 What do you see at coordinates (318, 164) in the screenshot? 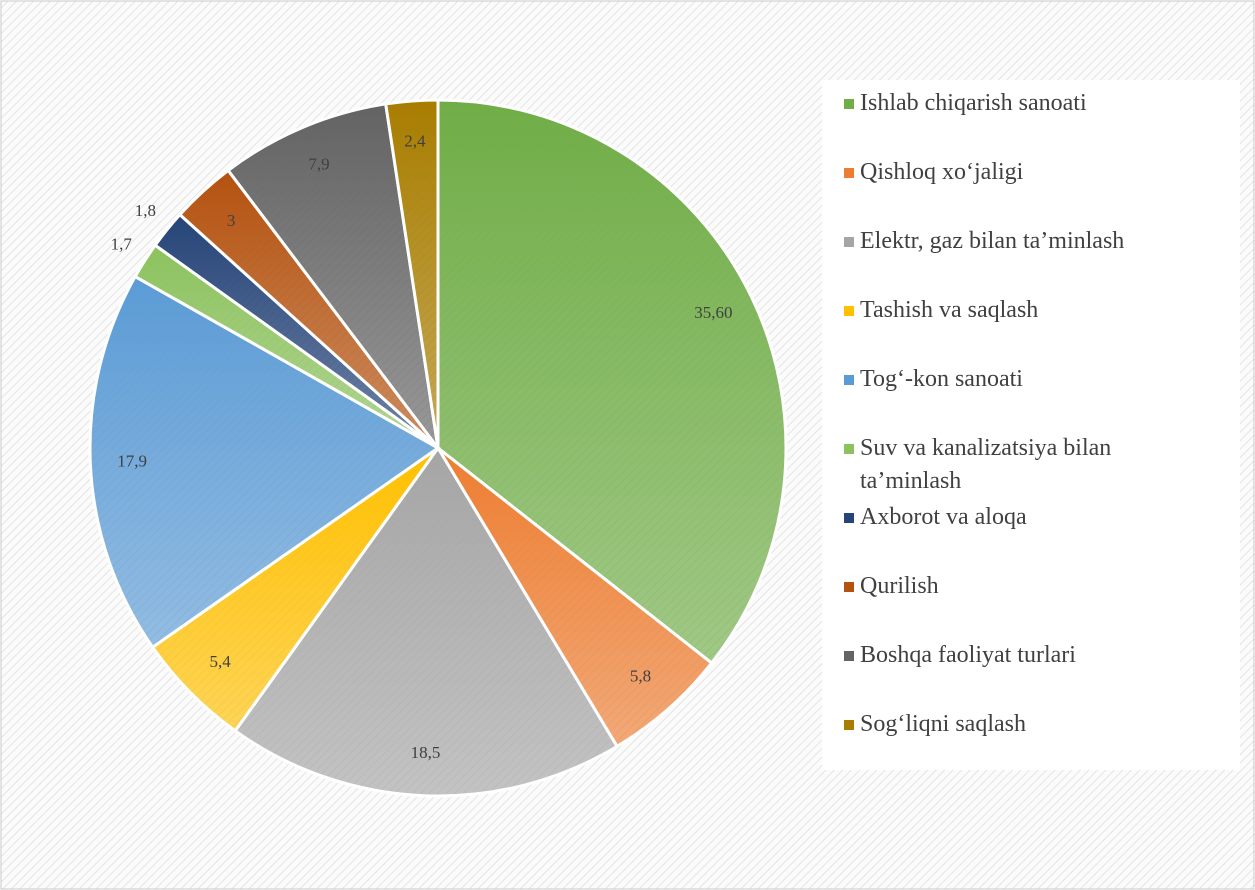
I see `data-label: 7,9` at bounding box center [318, 164].